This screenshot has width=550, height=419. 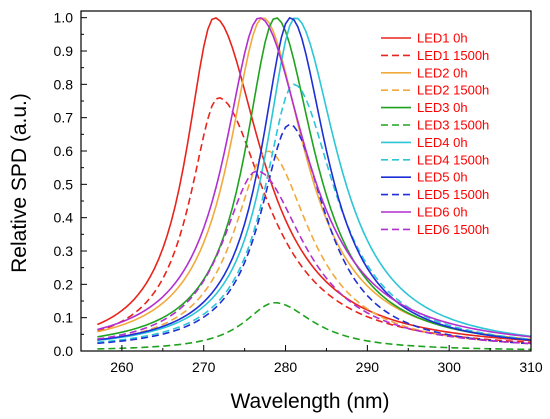 I want to click on y-tick-label: 0.9, so click(x=64, y=51).